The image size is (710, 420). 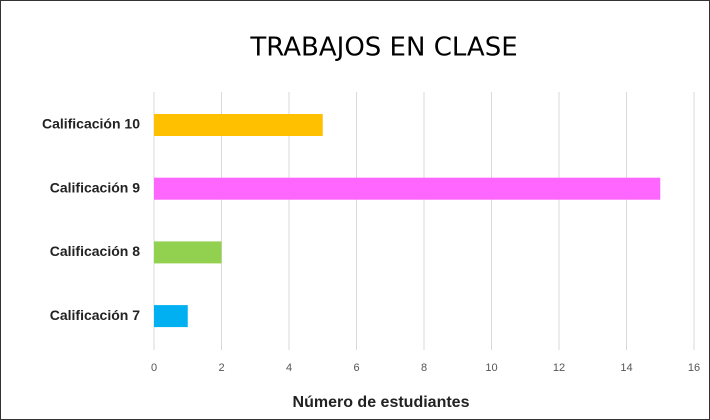 What do you see at coordinates (356, 368) in the screenshot?
I see `x-tick-label: 6` at bounding box center [356, 368].